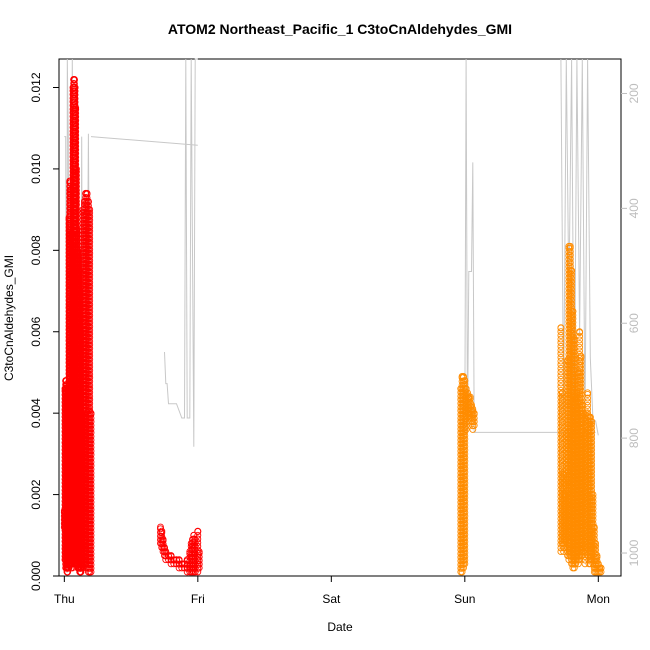 This screenshot has height=650, width=650. What do you see at coordinates (464, 599) in the screenshot?
I see `x-tick-label: Sun` at bounding box center [464, 599].